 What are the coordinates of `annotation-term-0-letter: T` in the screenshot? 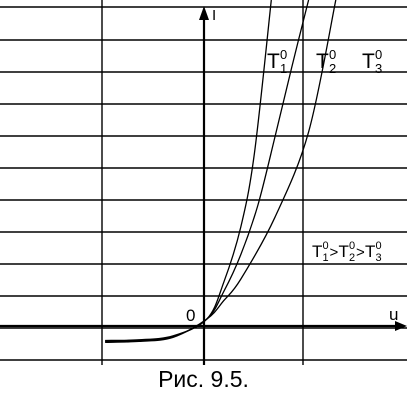 It's located at (317, 251).